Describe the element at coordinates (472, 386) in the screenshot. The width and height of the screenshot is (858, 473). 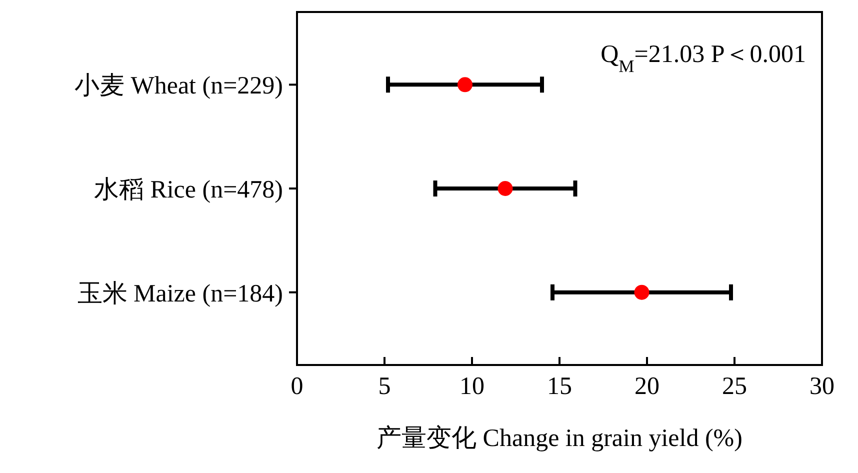
I see `x-tick-label: 10` at that location.